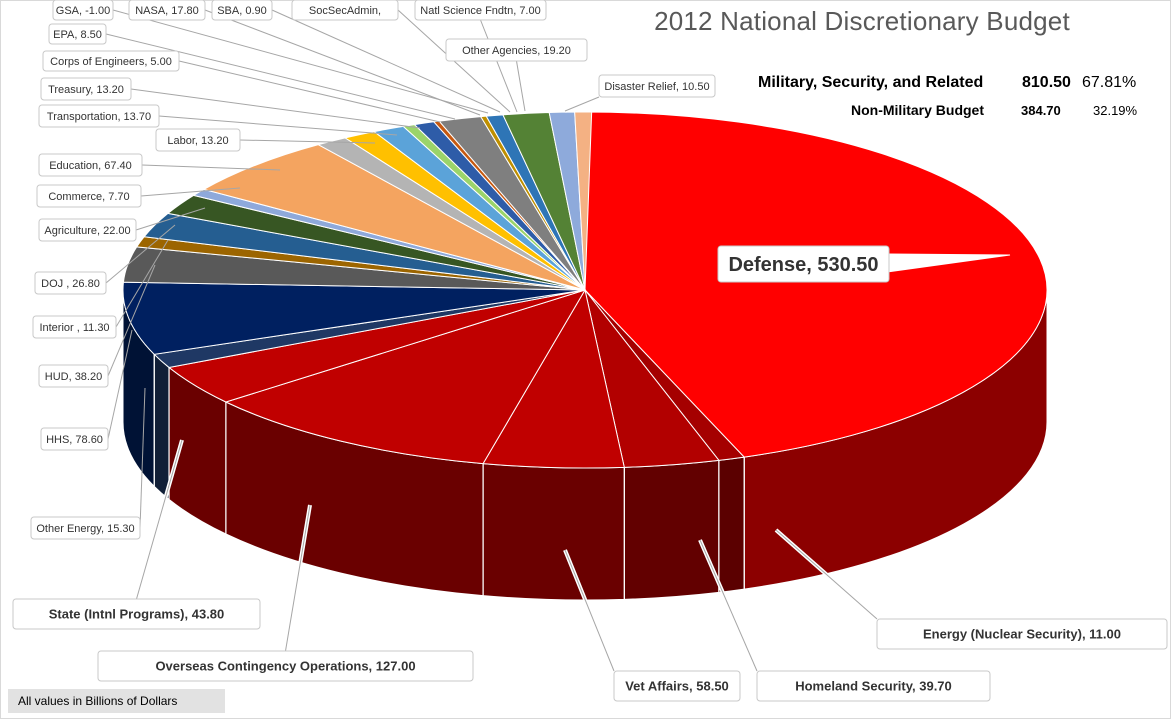  I want to click on label-box-corps-of-engineers, so click(111, 61).